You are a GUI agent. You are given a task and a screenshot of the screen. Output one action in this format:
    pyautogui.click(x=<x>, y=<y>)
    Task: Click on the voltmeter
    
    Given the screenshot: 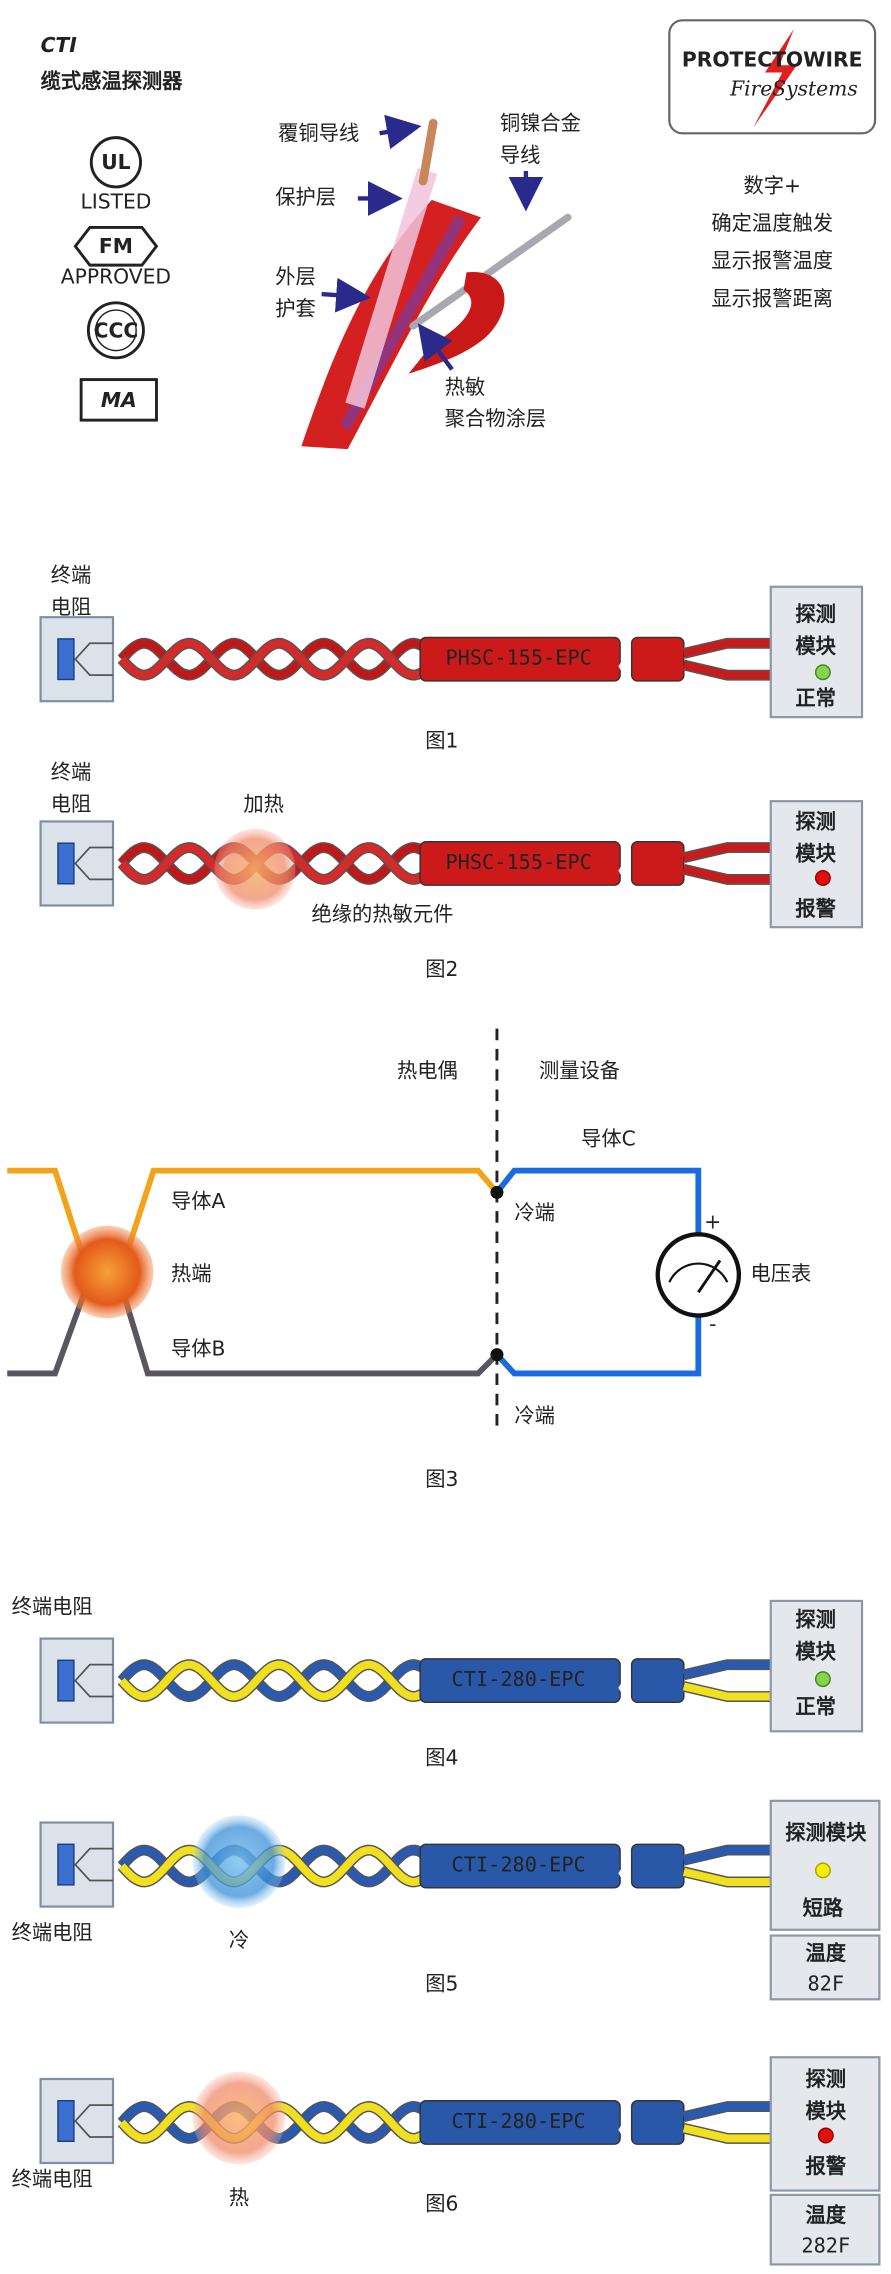 What is the action you would take?
    pyautogui.click(x=698, y=1275)
    